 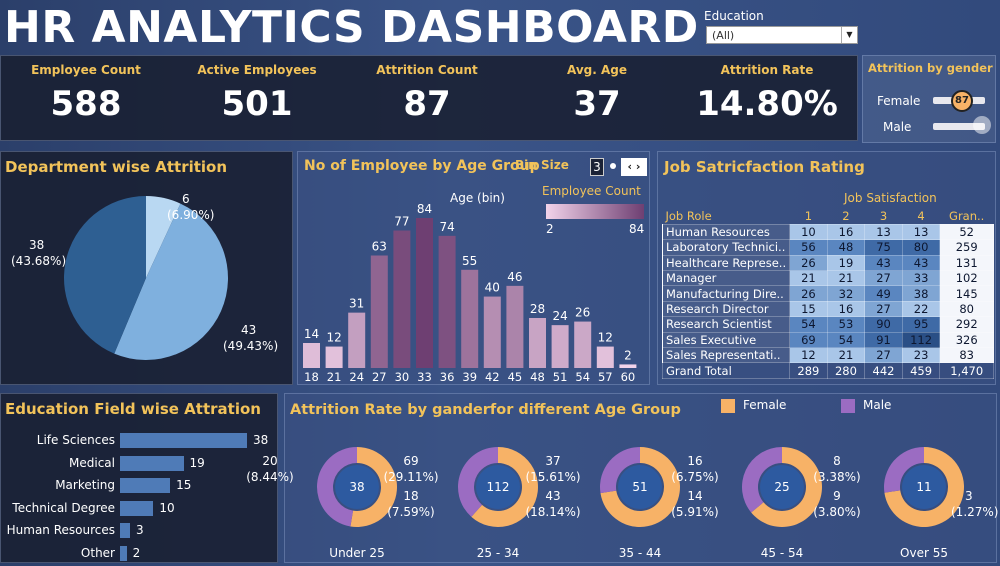 I want to click on satisfaction-cell: 38, so click(x=921, y=293).